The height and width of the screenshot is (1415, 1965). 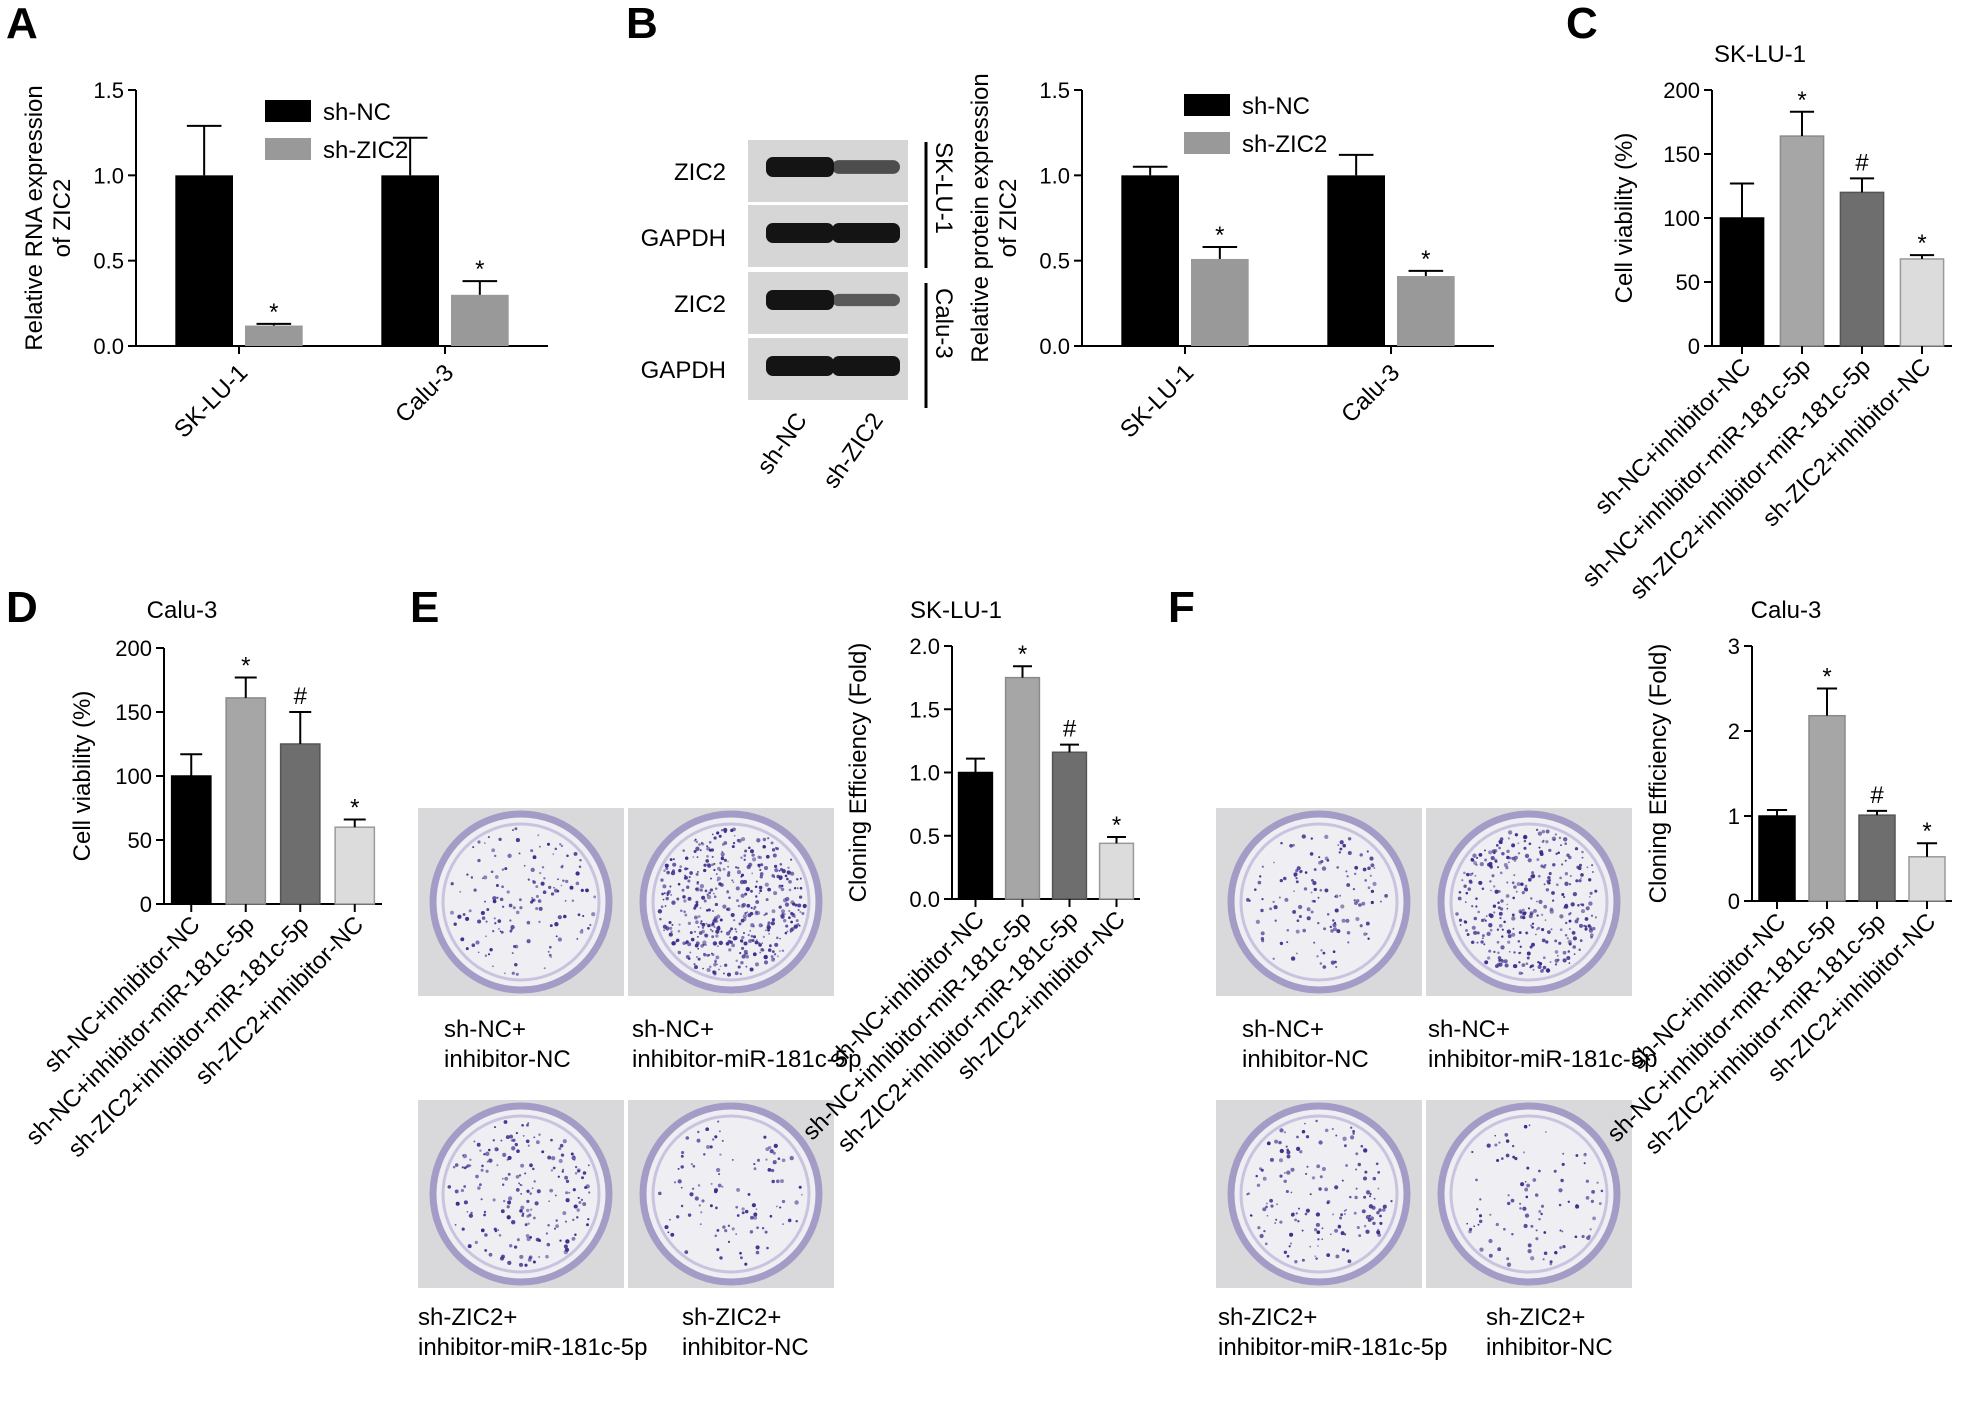 What do you see at coordinates (485, 1029) in the screenshot?
I see `colony-caption-1-line-1: sh-NC+` at bounding box center [485, 1029].